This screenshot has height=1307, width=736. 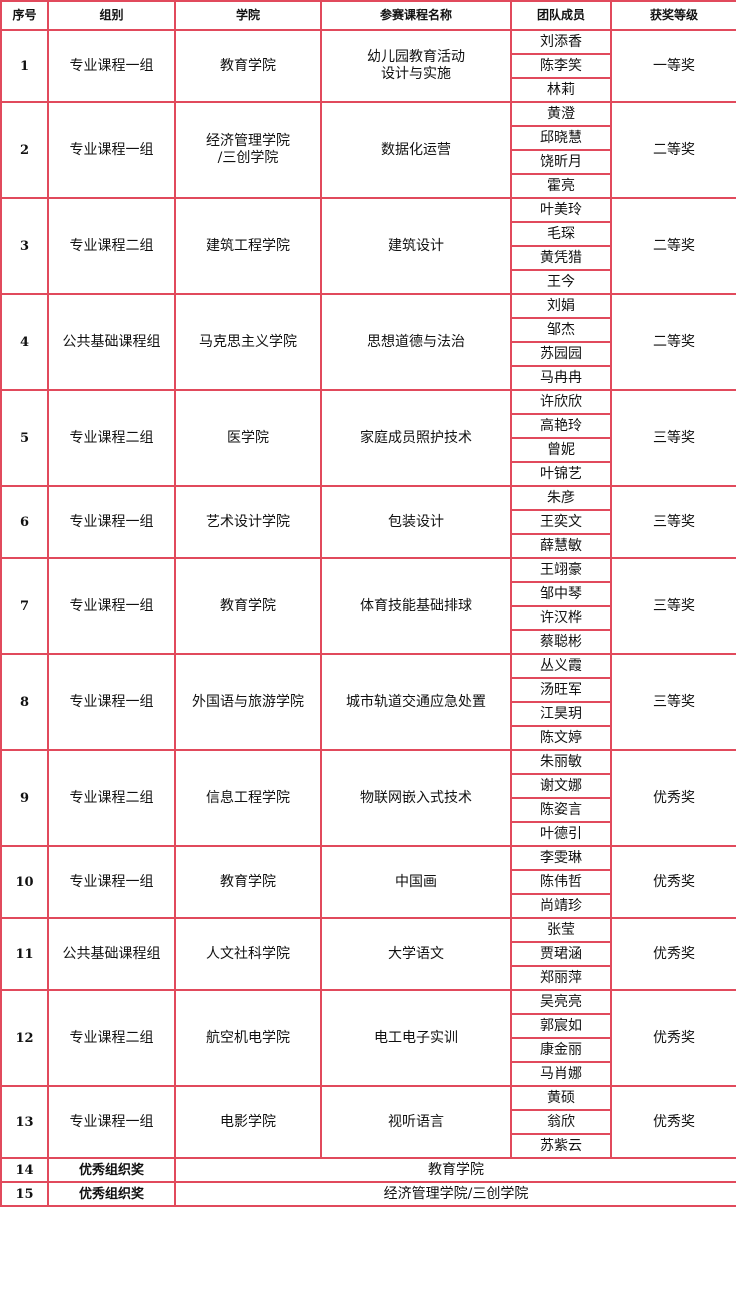 What do you see at coordinates (416, 522) in the screenshot?
I see `cell-course: 包装设计` at bounding box center [416, 522].